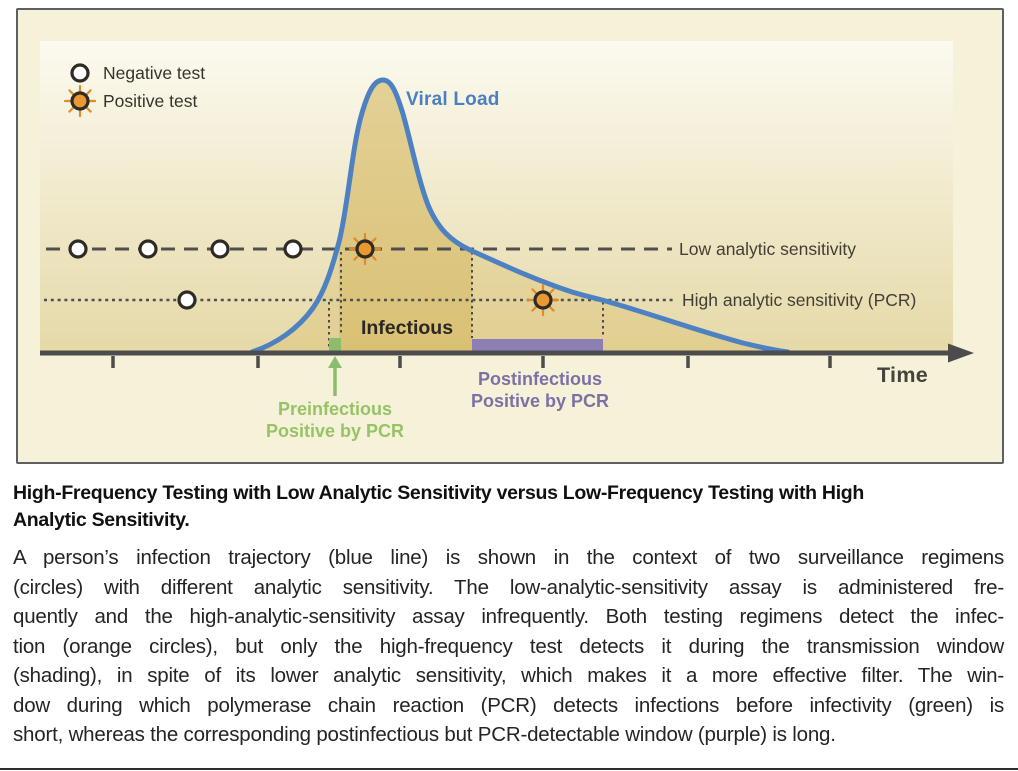 This screenshot has height=771, width=1018. I want to click on low-sensitivity-label: Low analytic sensitivity, so click(768, 249).